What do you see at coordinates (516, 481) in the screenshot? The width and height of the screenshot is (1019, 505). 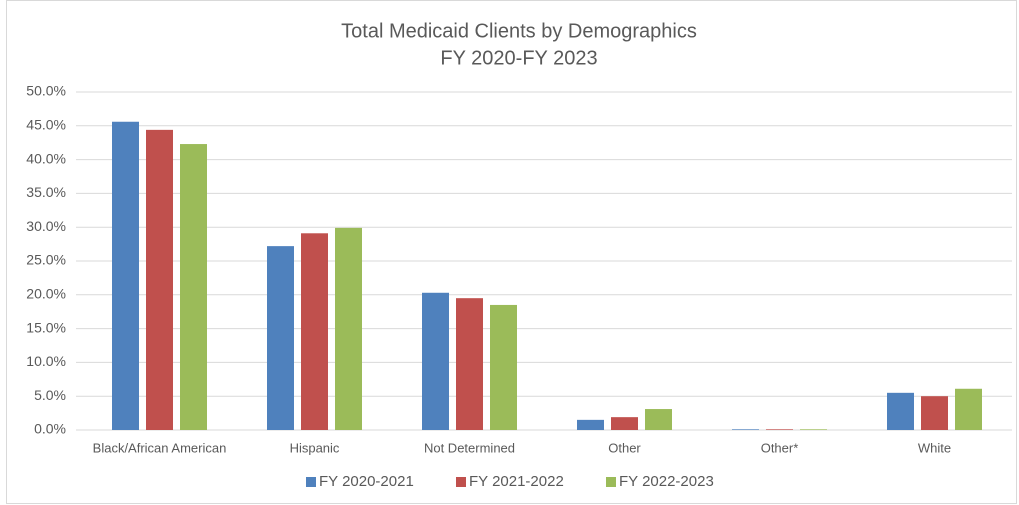 I see `legend-label: FY 2021-2022` at bounding box center [516, 481].